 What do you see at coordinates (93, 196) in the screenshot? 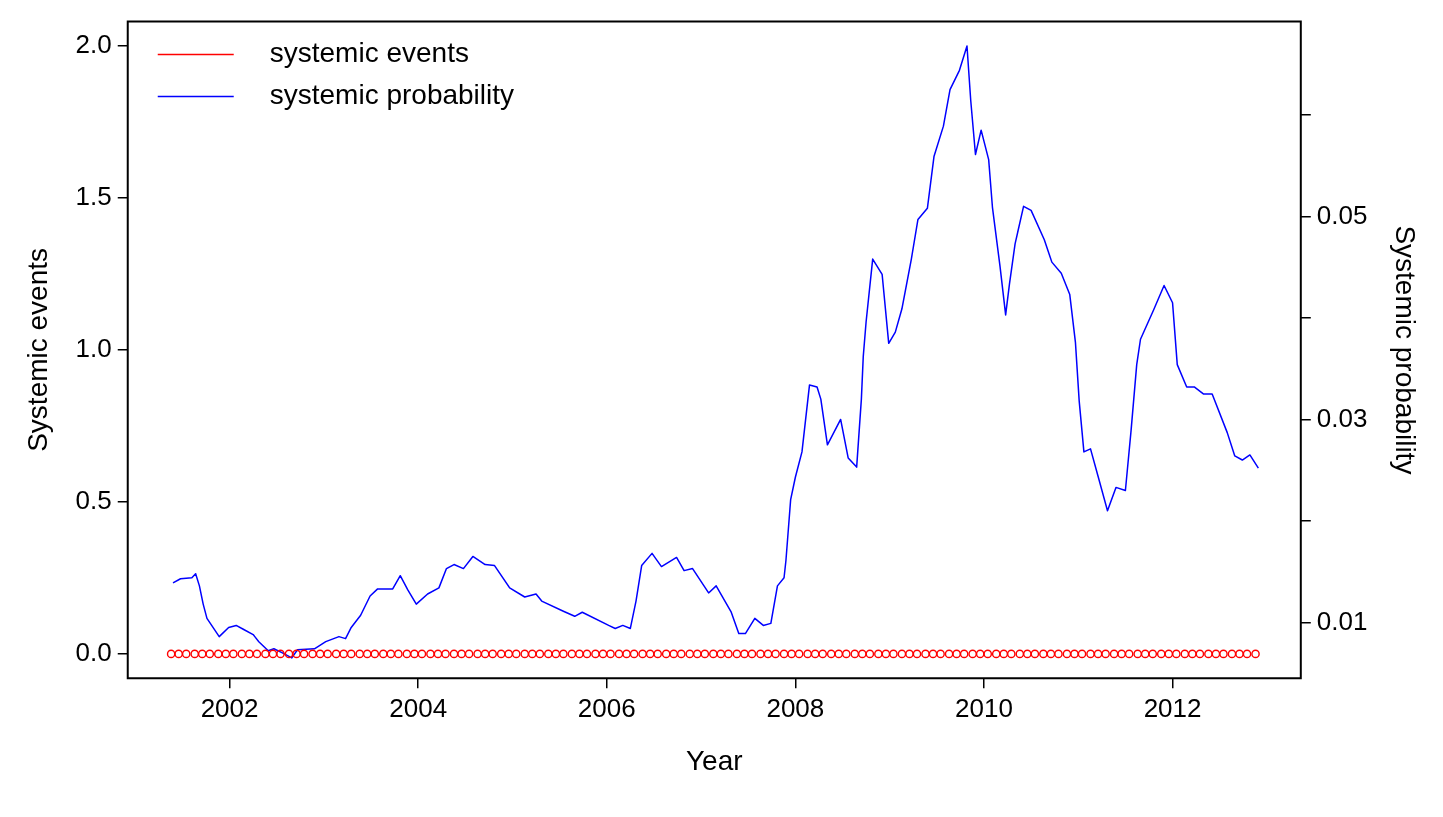
I see `y-tick-label: 1.5` at bounding box center [93, 196].